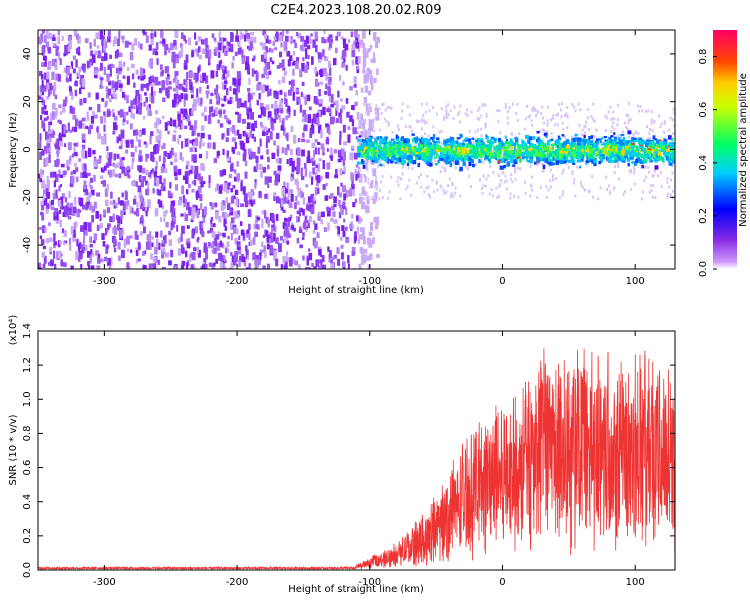 This screenshot has height=600, width=750. What do you see at coordinates (27, 468) in the screenshot?
I see `snr-y-tick-label: 0.6` at bounding box center [27, 468].